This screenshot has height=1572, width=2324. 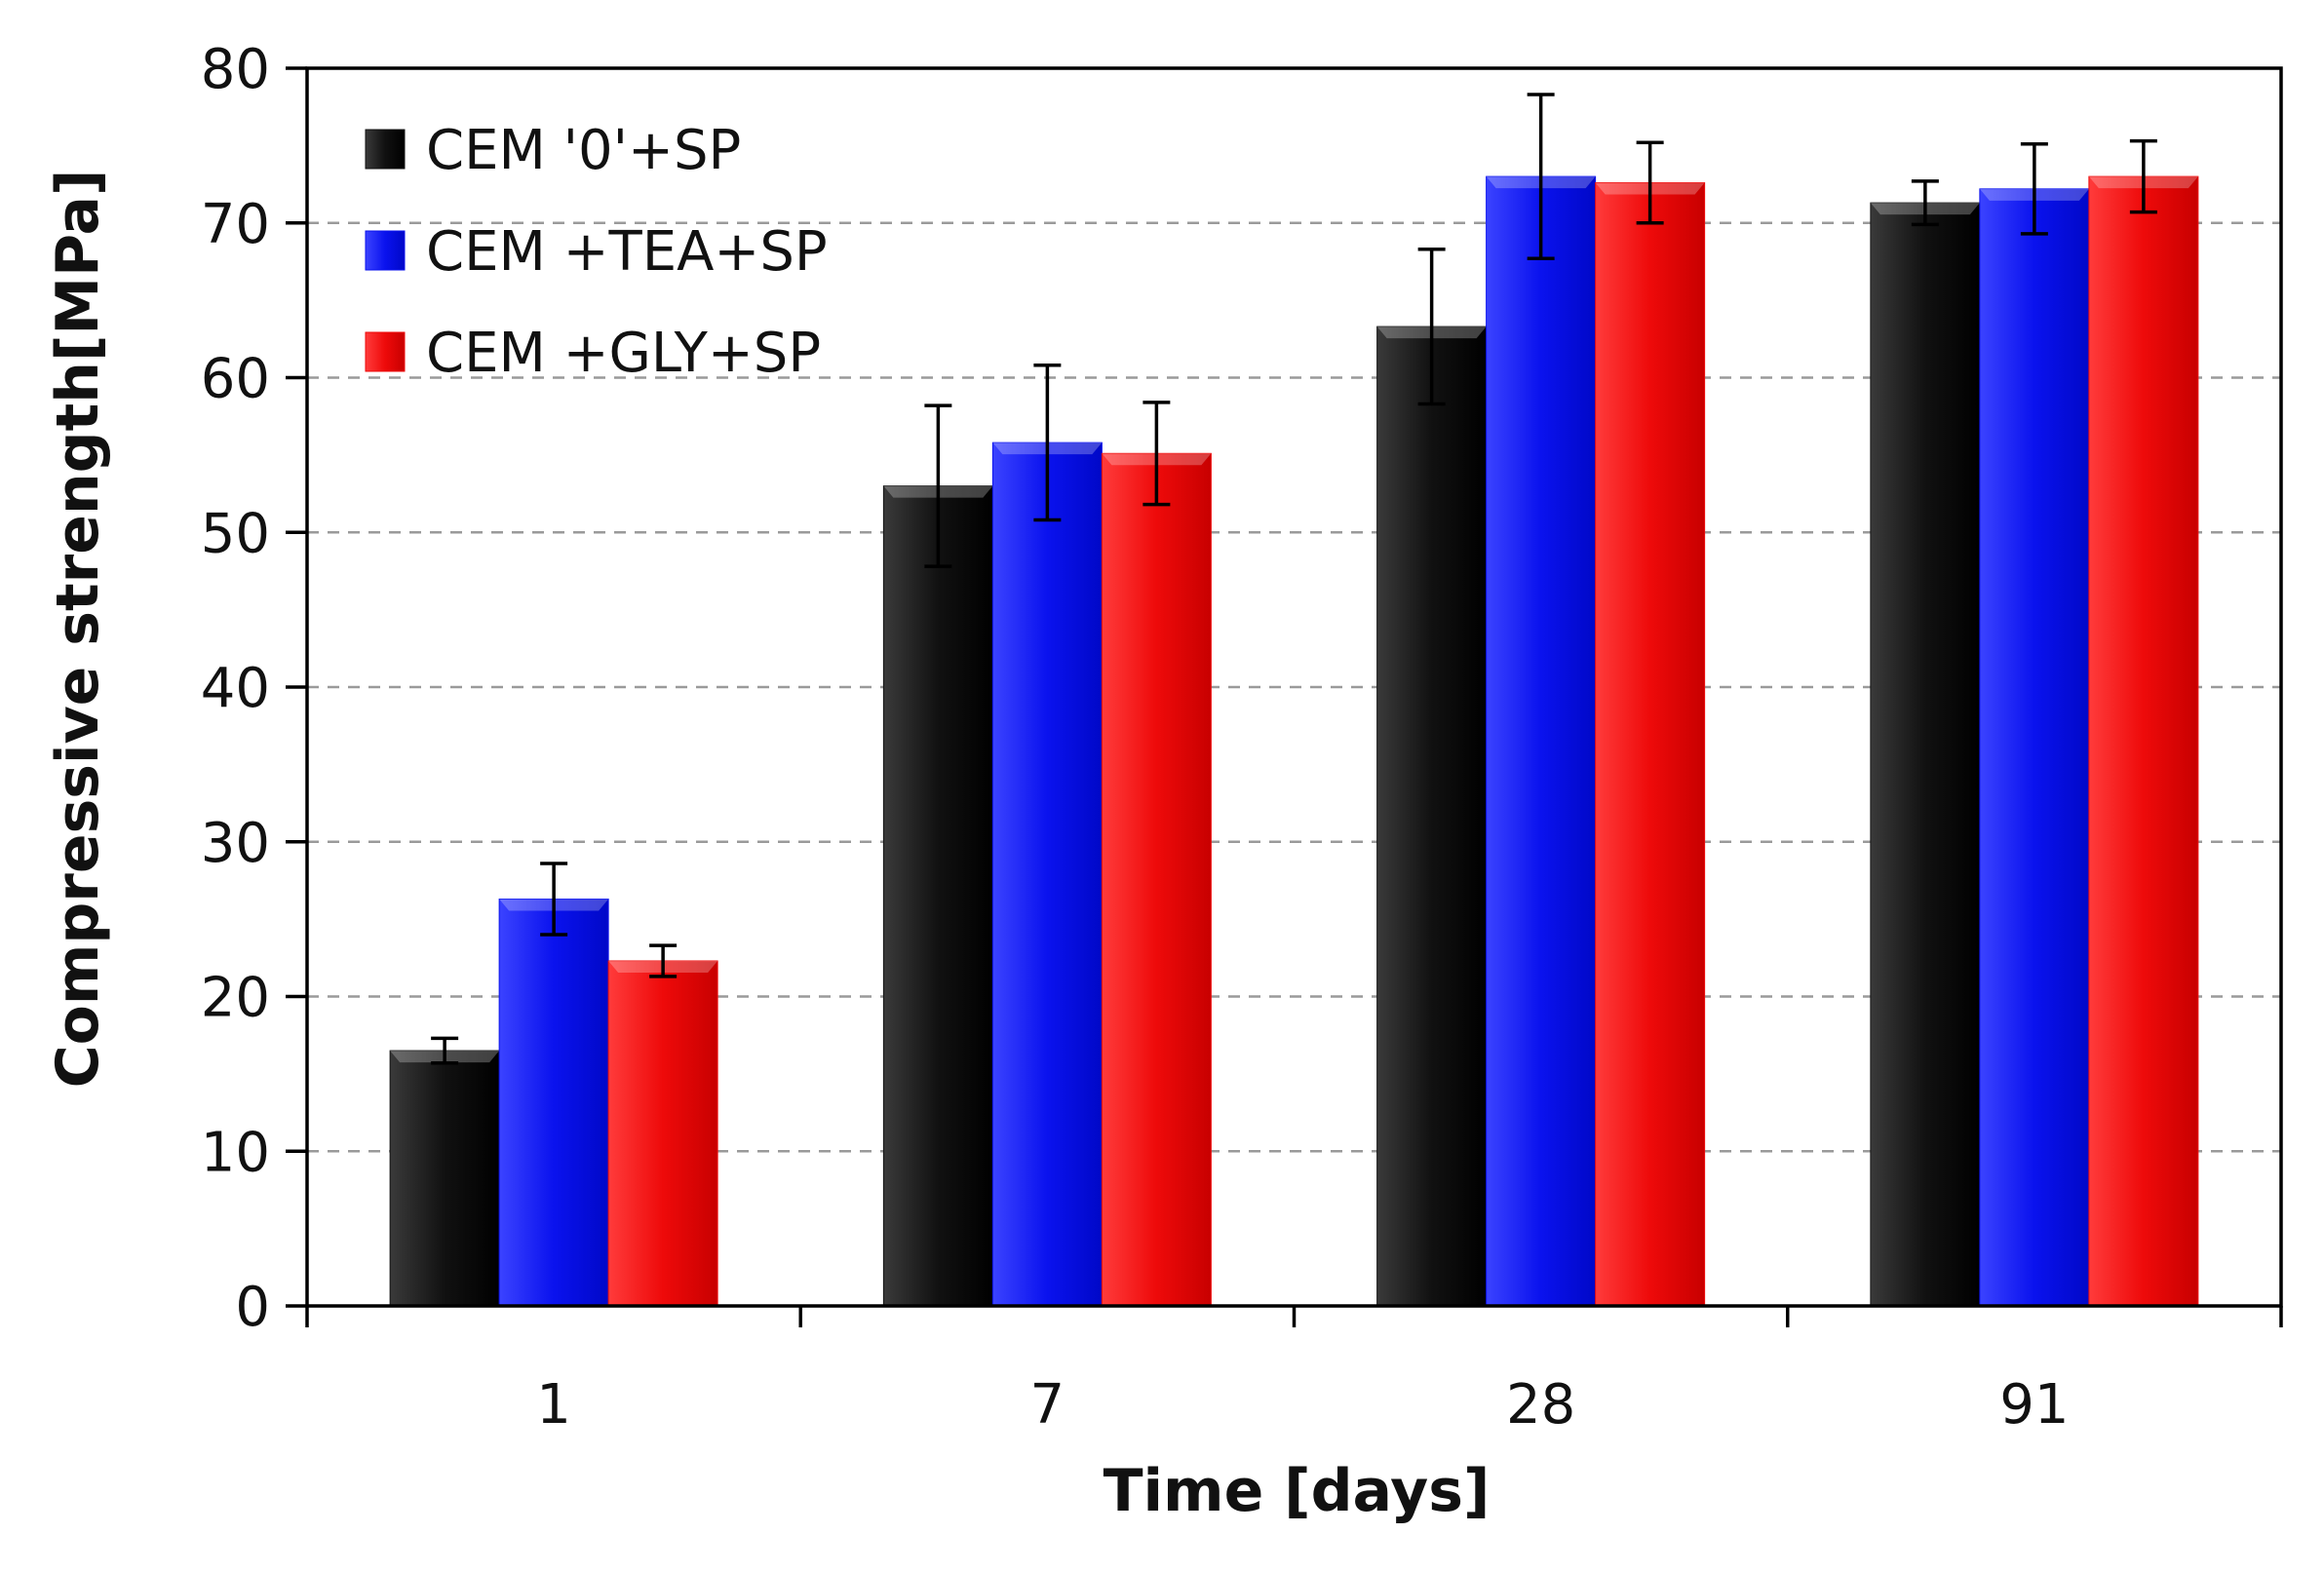 I want to click on y-tick-label: 20, so click(x=235, y=999).